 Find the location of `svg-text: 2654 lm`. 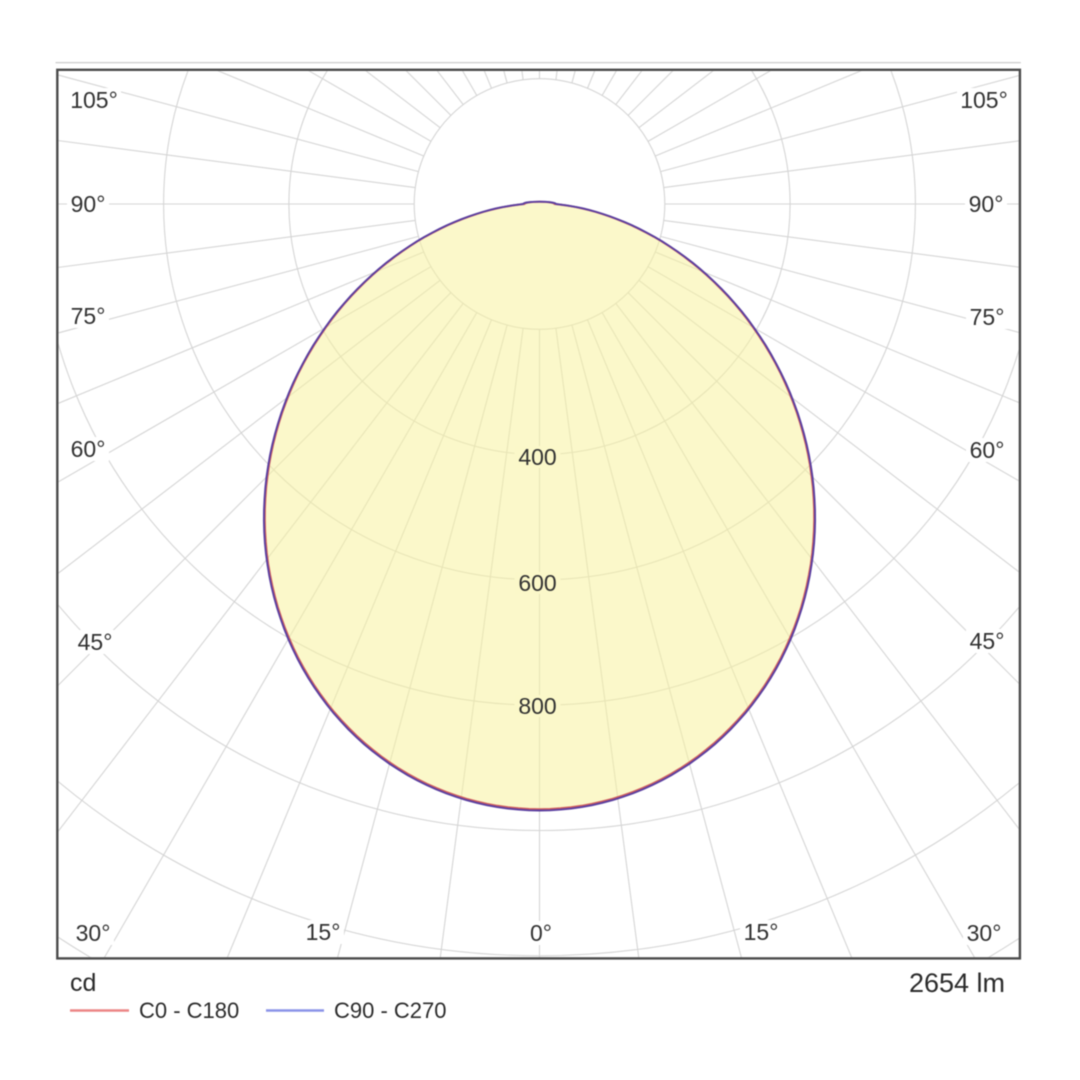

svg-text: 2654 lm is located at coordinates (957, 983).